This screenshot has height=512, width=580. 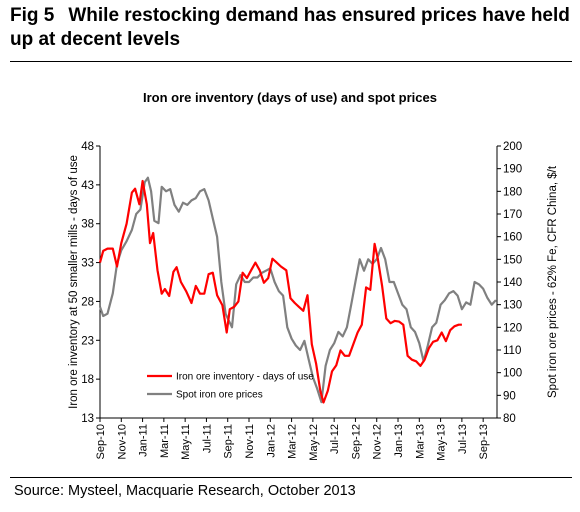 What do you see at coordinates (512, 328) in the screenshot?
I see `y2-tick-label: 120` at bounding box center [512, 328].